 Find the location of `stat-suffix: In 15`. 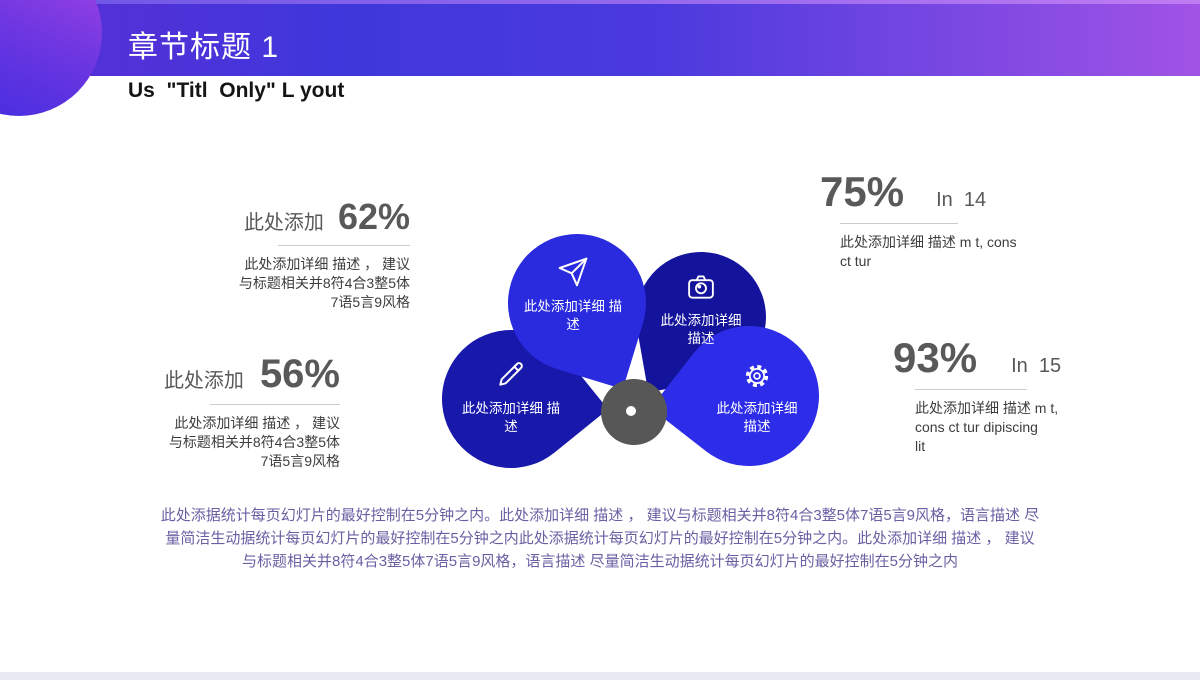

stat-suffix: In 15 is located at coordinates (1036, 366).